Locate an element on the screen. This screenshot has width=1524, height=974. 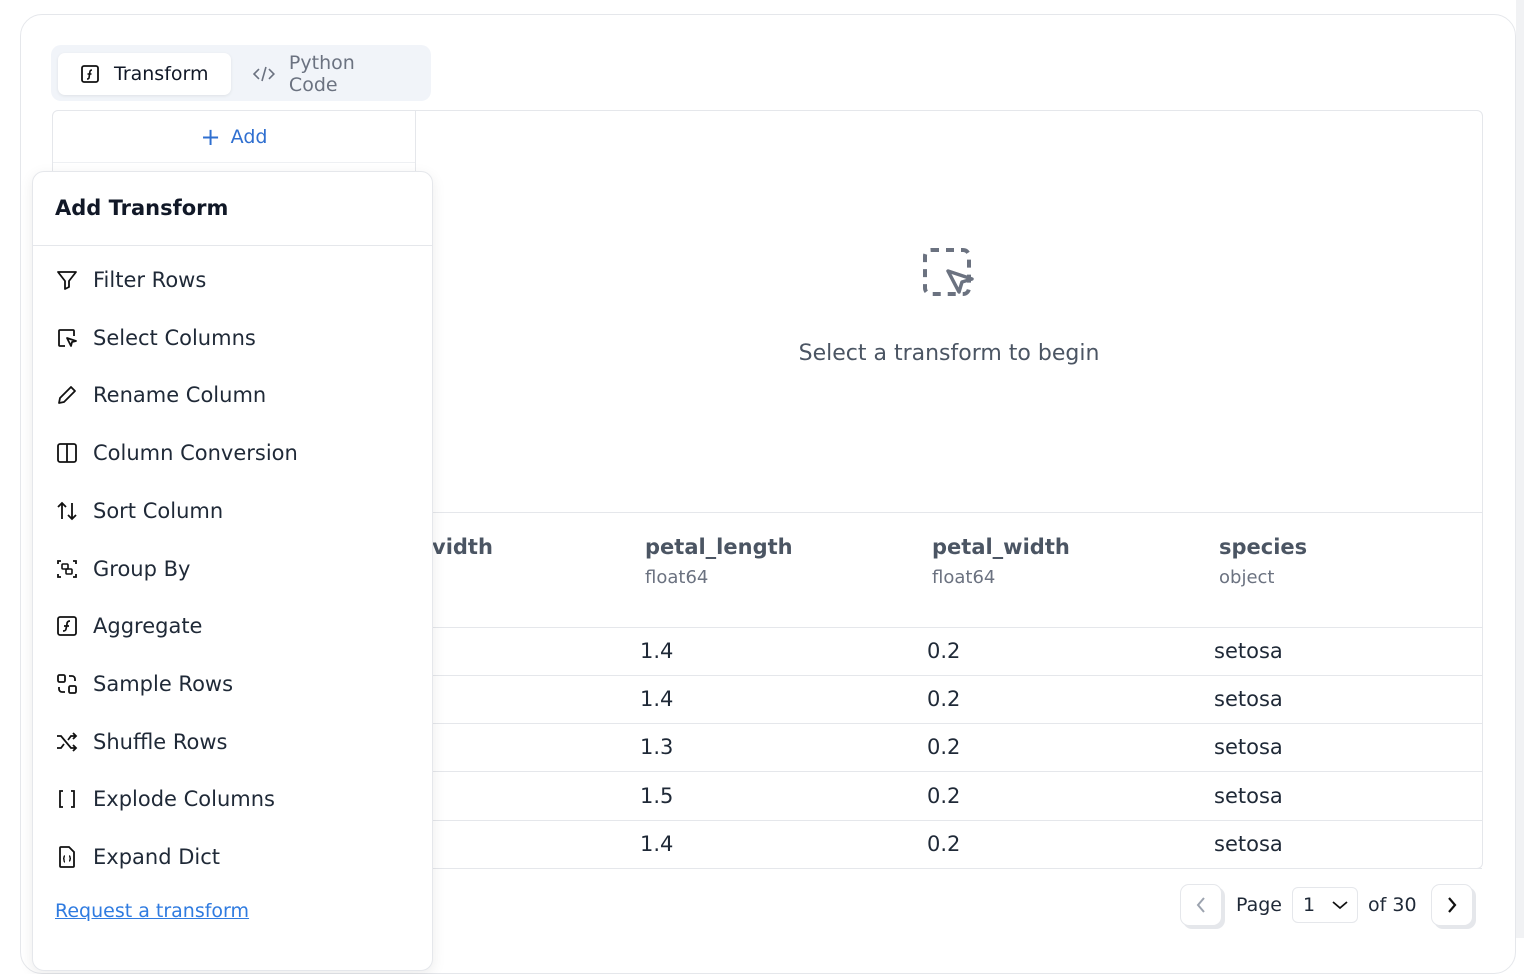
column-name: species is located at coordinates (1263, 547).